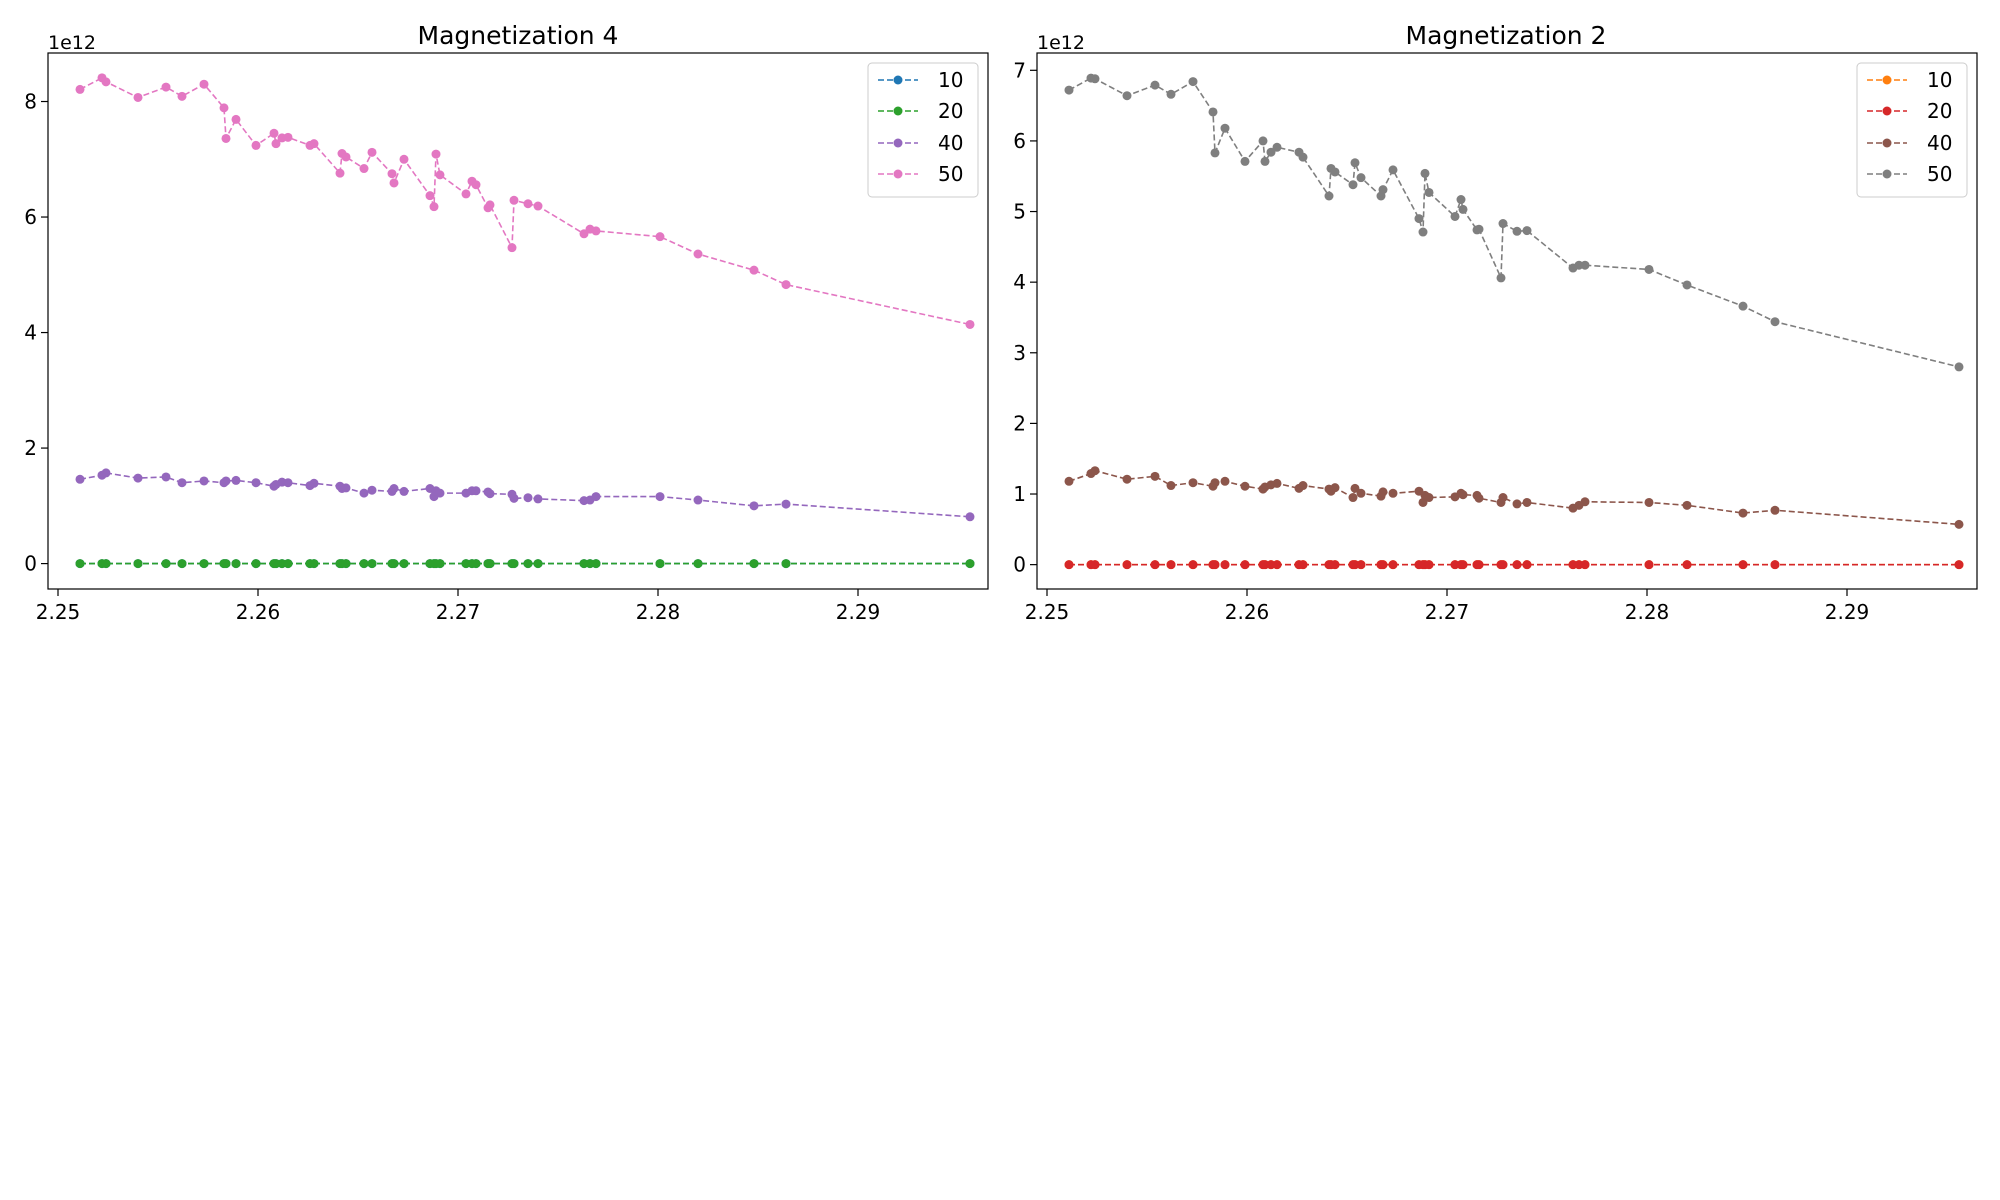 This screenshot has height=1200, width=2000. What do you see at coordinates (858, 612) in the screenshot?
I see `x-tick-label: 2.29` at bounding box center [858, 612].